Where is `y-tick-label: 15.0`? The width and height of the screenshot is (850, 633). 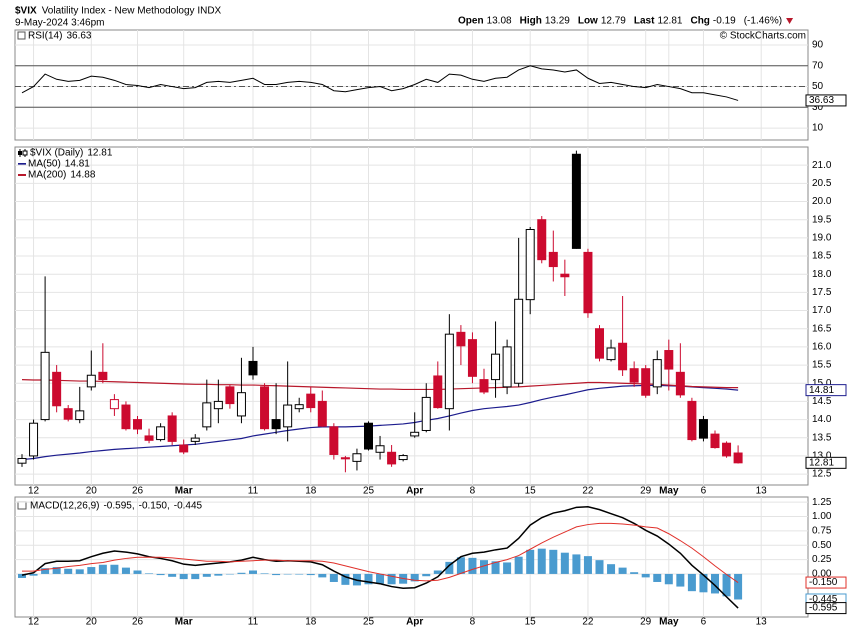 y-tick-label: 15.0 is located at coordinates (822, 383).